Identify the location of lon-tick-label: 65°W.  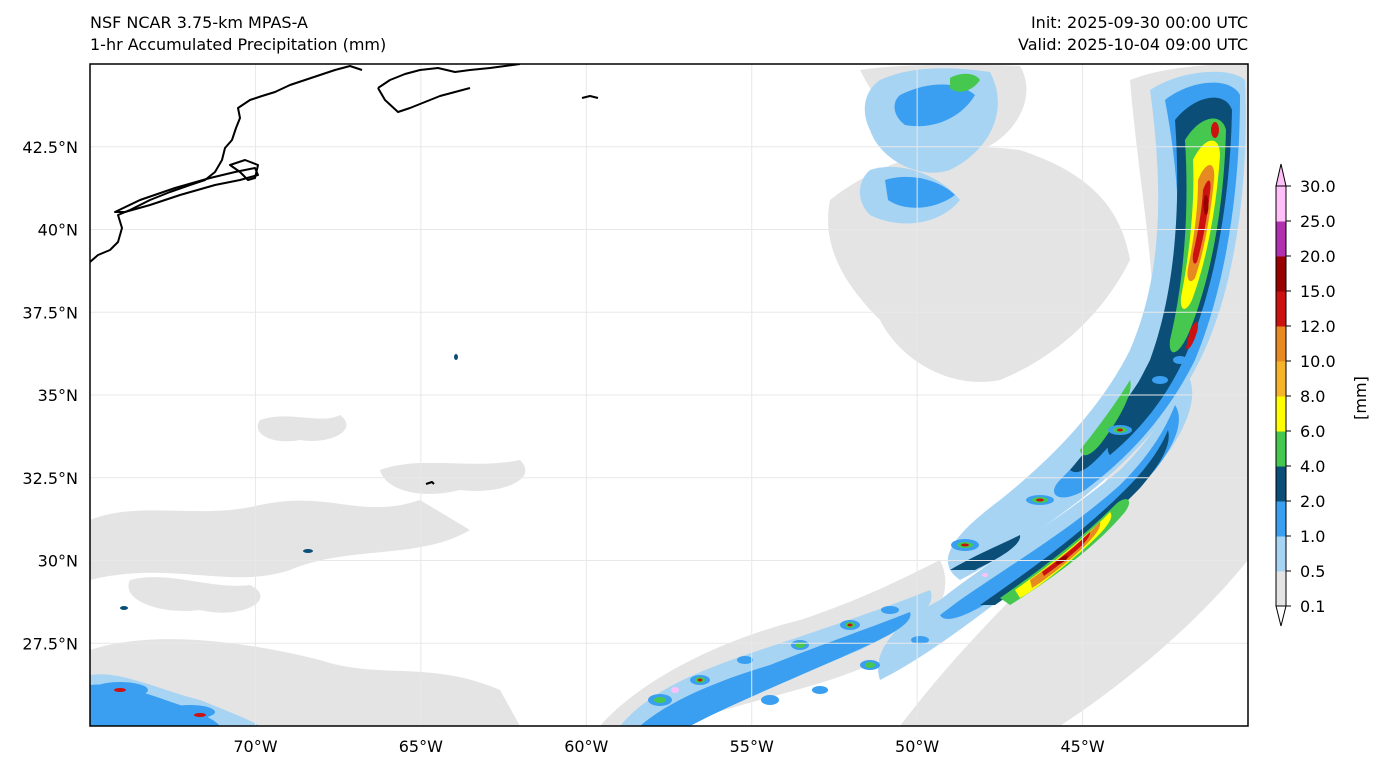
(421, 746).